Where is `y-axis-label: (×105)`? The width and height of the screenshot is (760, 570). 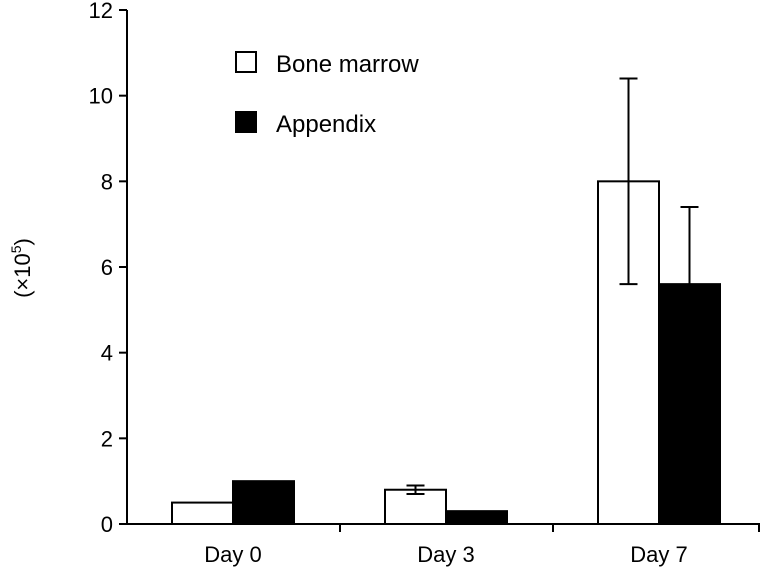
y-axis-label: (×105) is located at coordinates (21, 268).